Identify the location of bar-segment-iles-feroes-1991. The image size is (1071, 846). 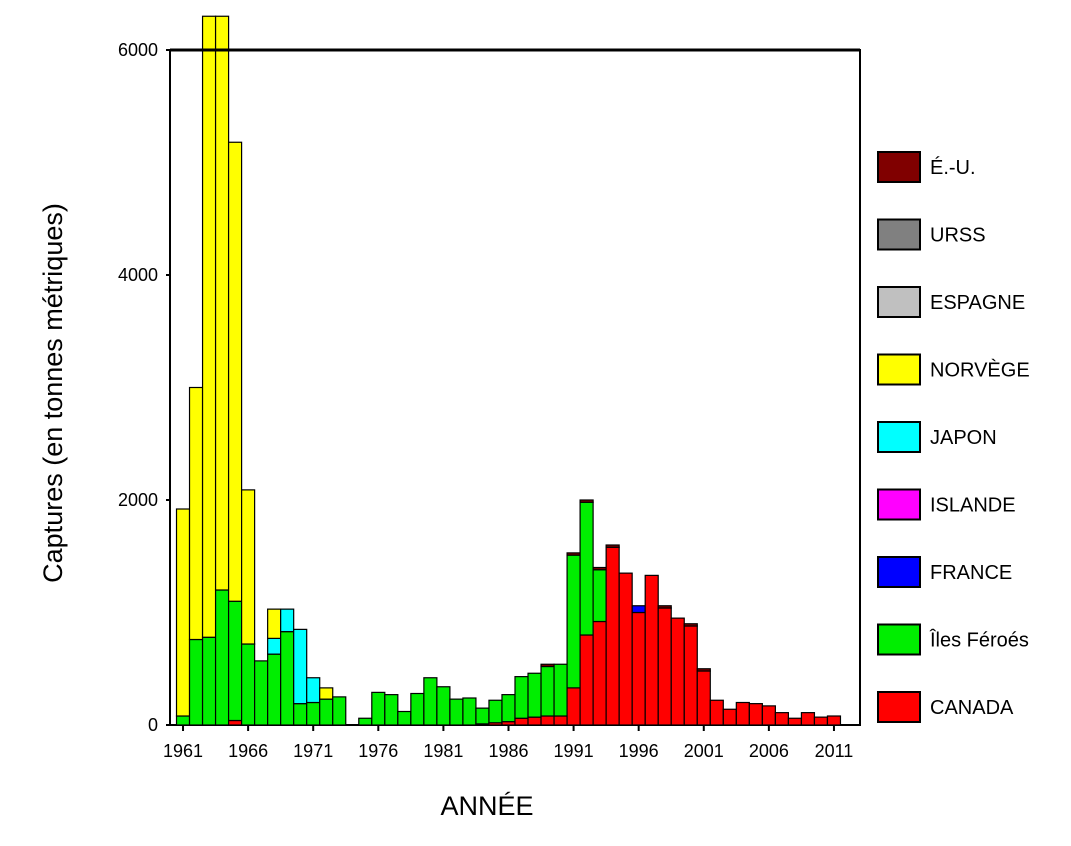
(573, 621).